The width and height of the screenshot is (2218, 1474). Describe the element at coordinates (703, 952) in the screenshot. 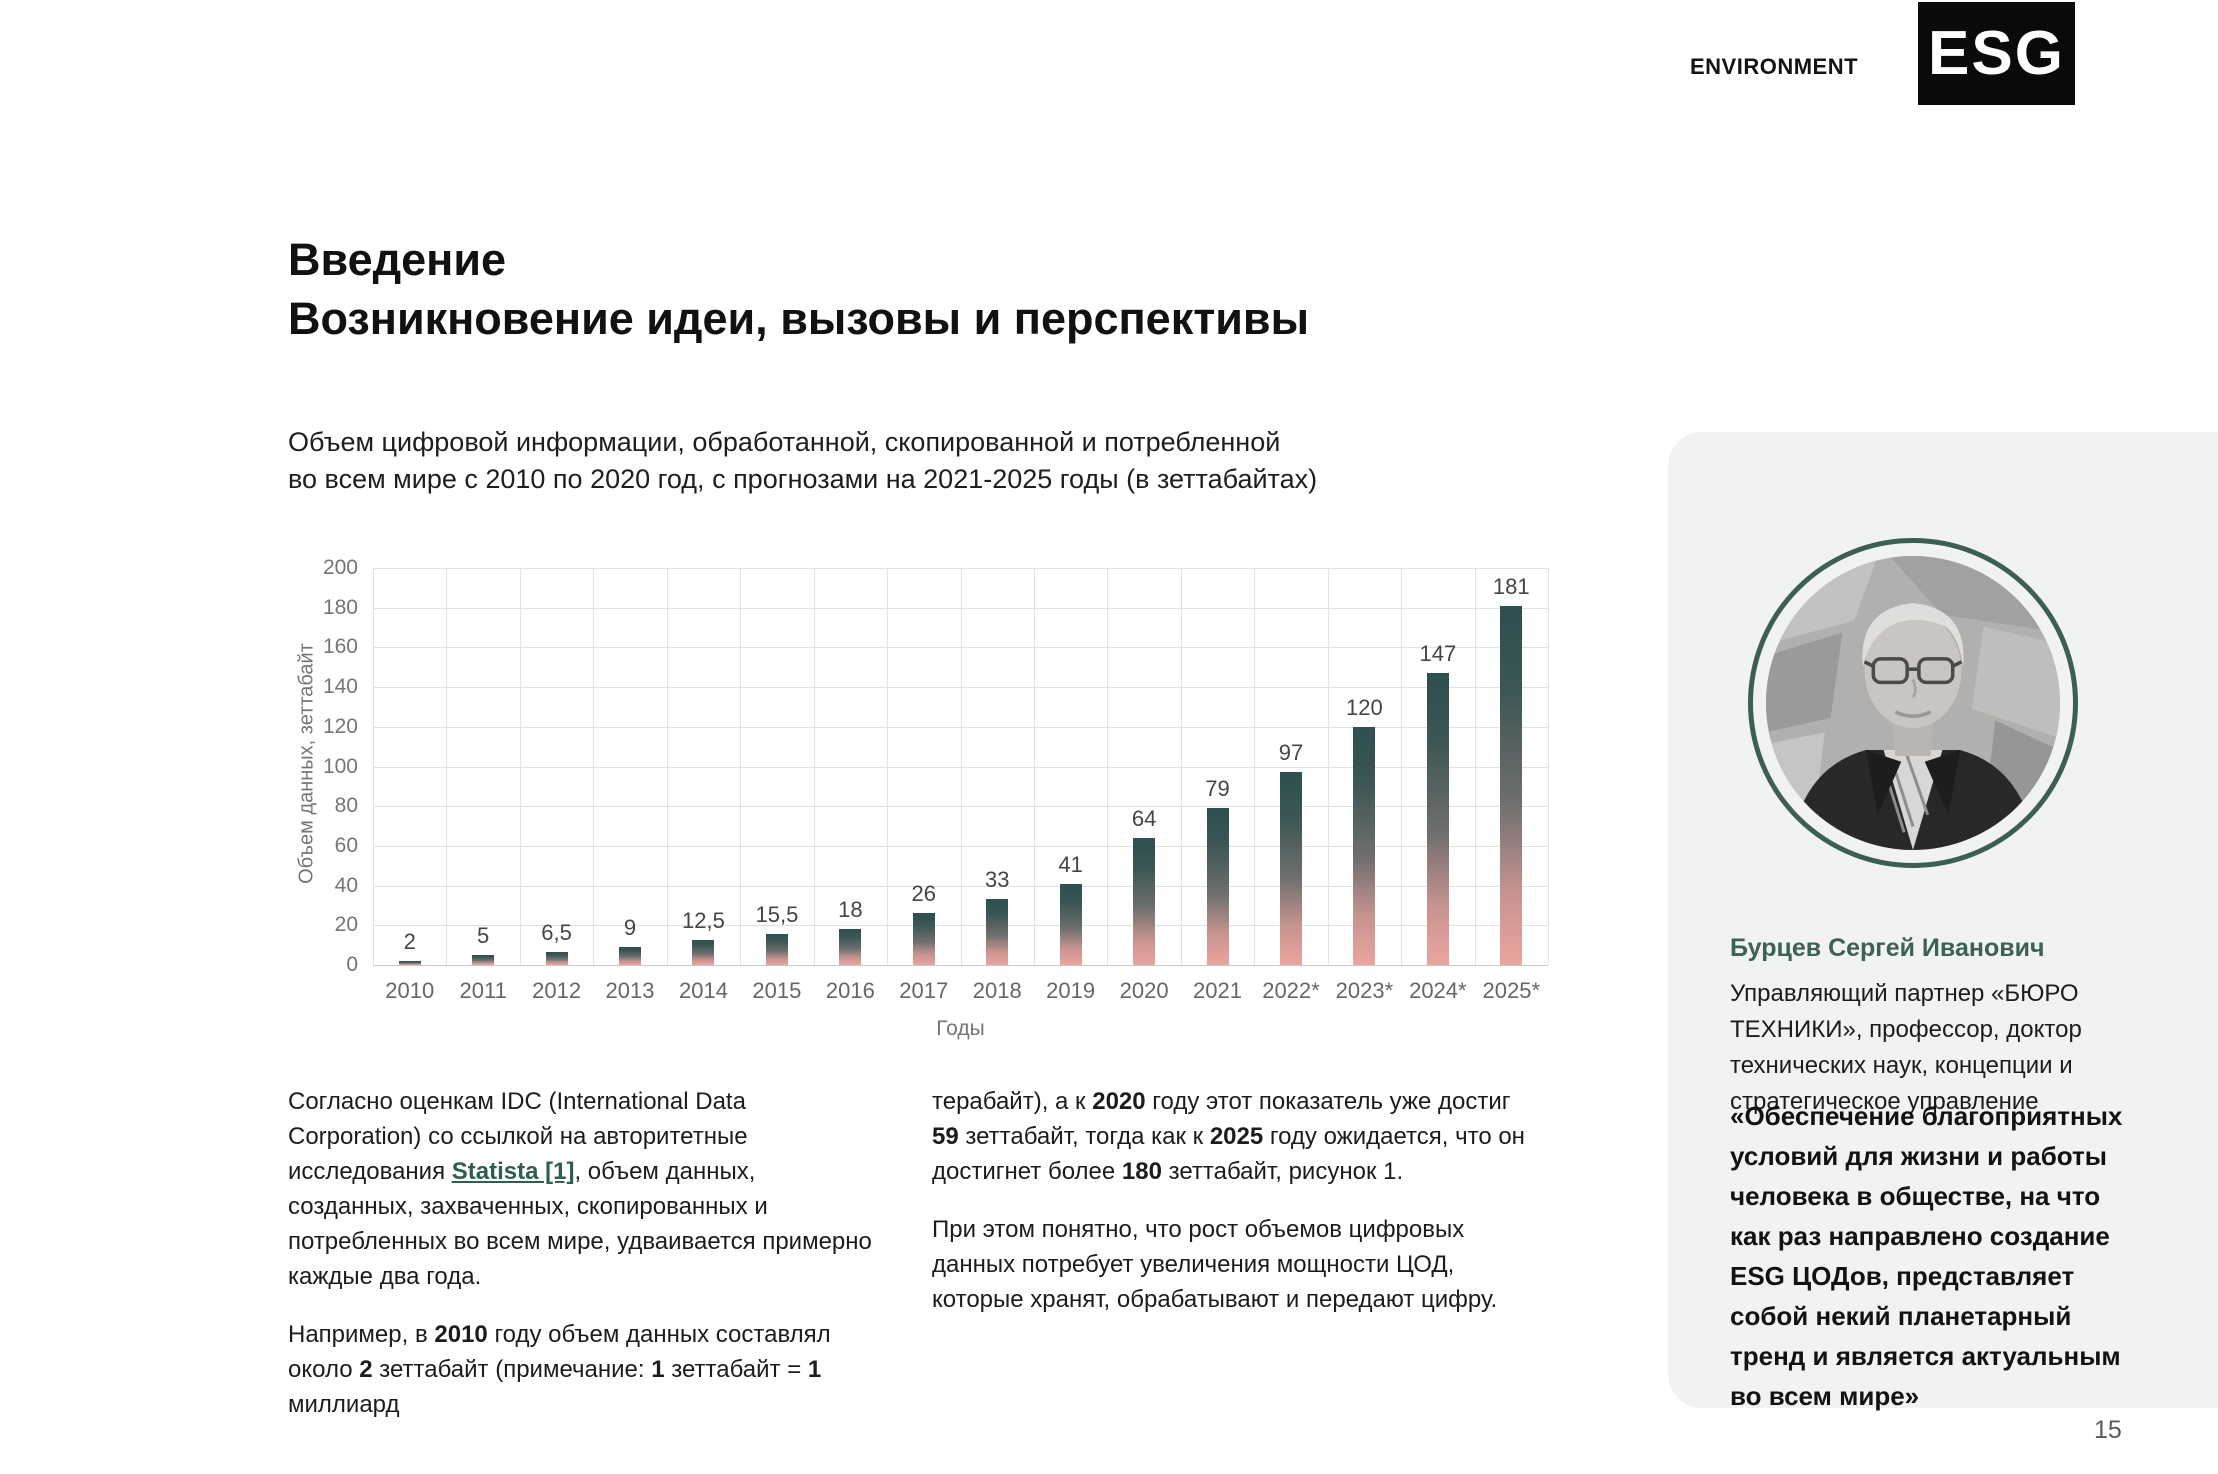

I see `bar-2014` at that location.